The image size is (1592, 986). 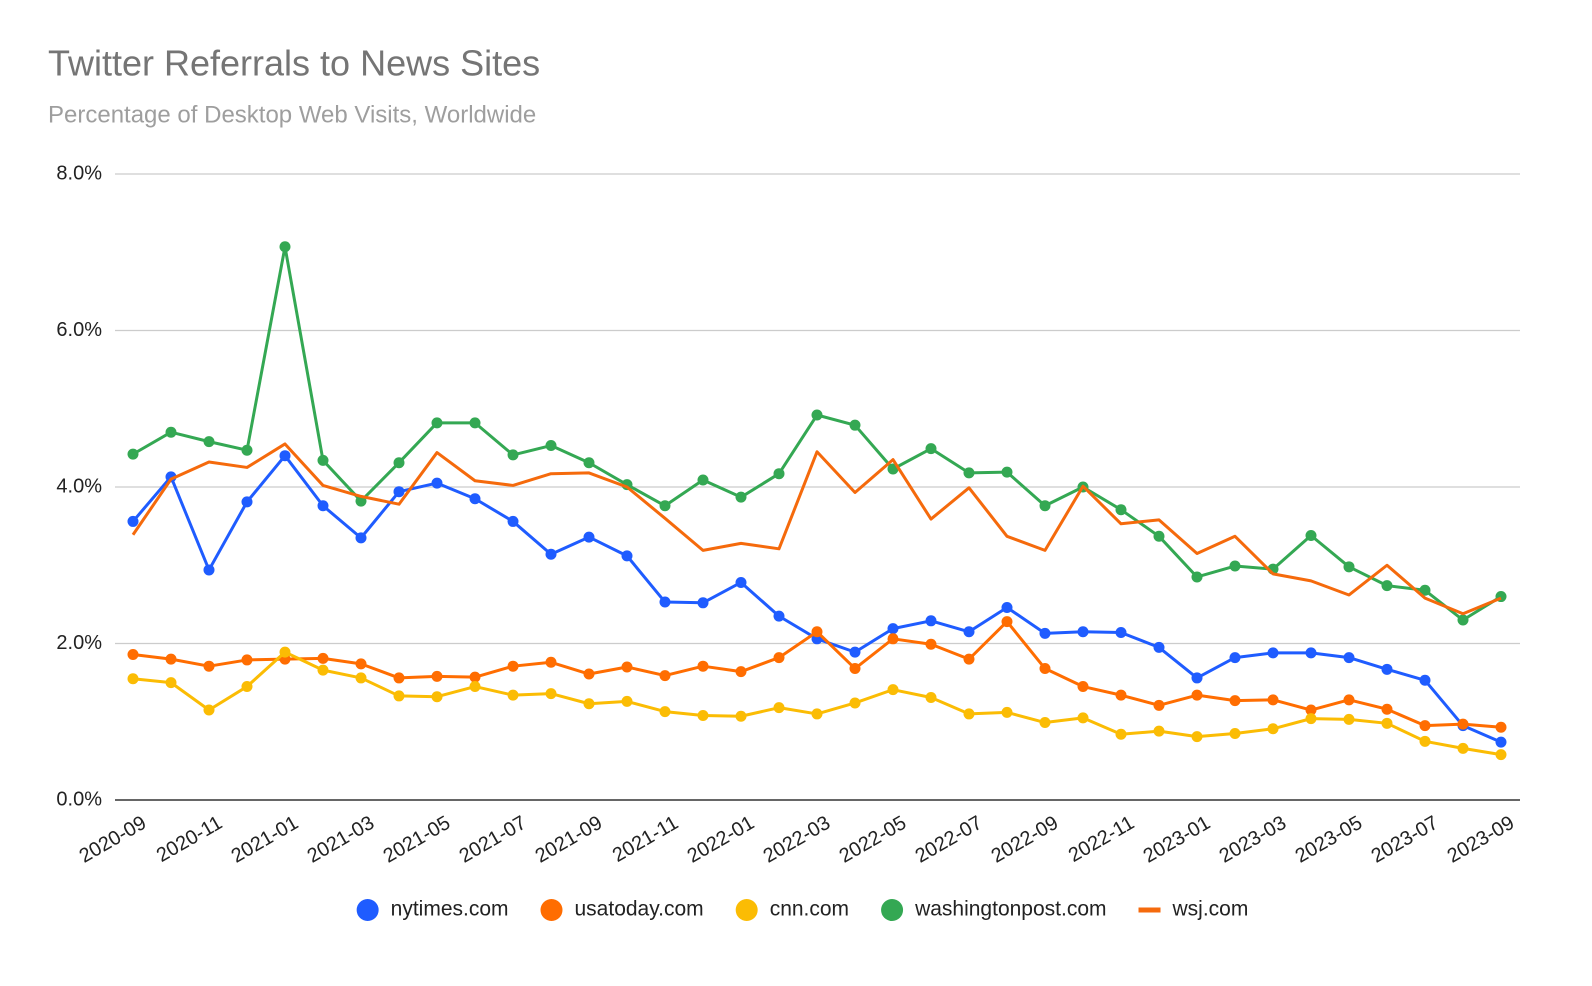 What do you see at coordinates (809, 909) in the screenshot?
I see `legend-label: cnn.com` at bounding box center [809, 909].